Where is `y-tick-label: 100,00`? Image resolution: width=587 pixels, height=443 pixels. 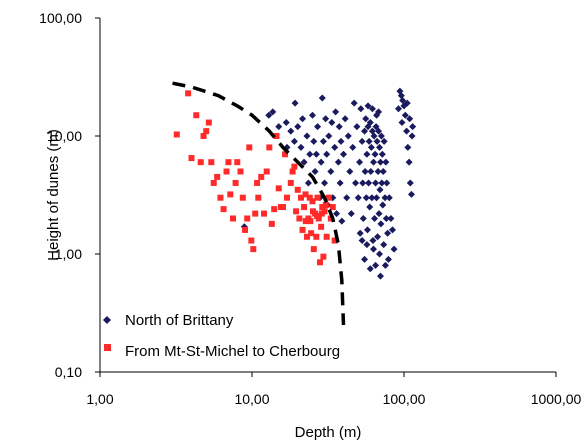 y-tick-label: 100,00 is located at coordinates (60, 18).